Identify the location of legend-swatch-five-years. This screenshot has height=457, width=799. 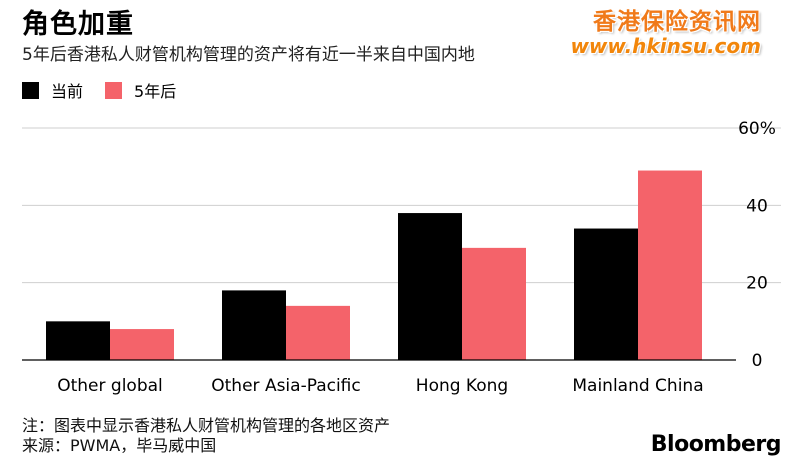
(114, 90).